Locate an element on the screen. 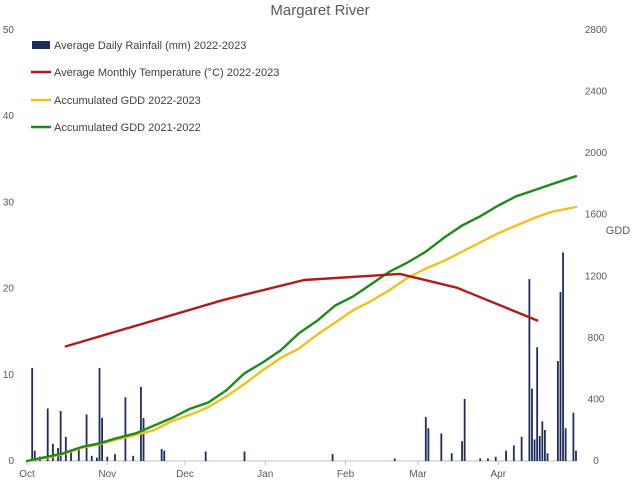 The height and width of the screenshot is (480, 640). legend-label: Accumulated GDD 2021-2022 is located at coordinates (127, 128).